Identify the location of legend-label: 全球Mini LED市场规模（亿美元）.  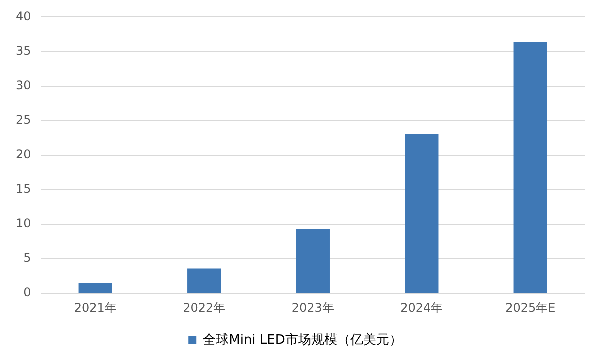
(302, 340).